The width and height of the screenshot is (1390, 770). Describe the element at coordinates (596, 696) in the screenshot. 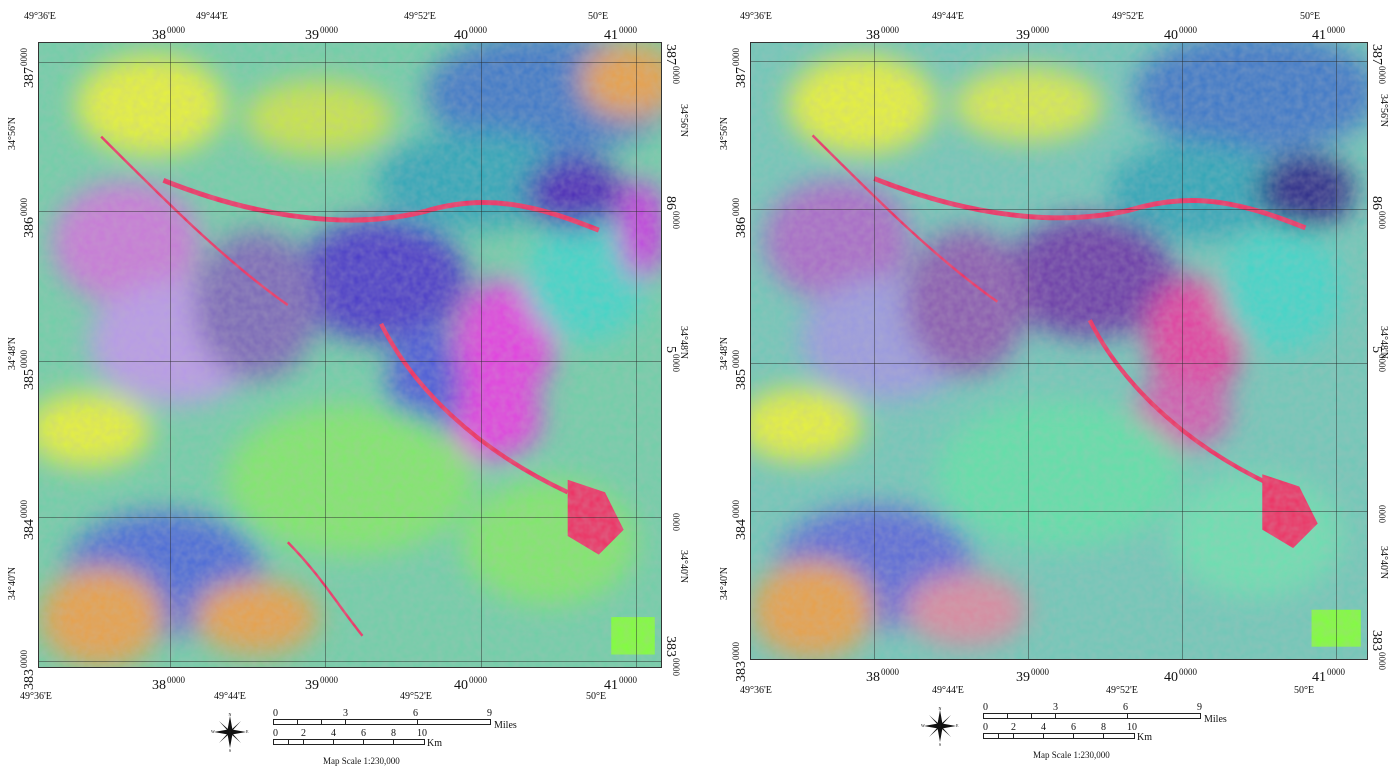

I see `lon-label: 50°E` at that location.